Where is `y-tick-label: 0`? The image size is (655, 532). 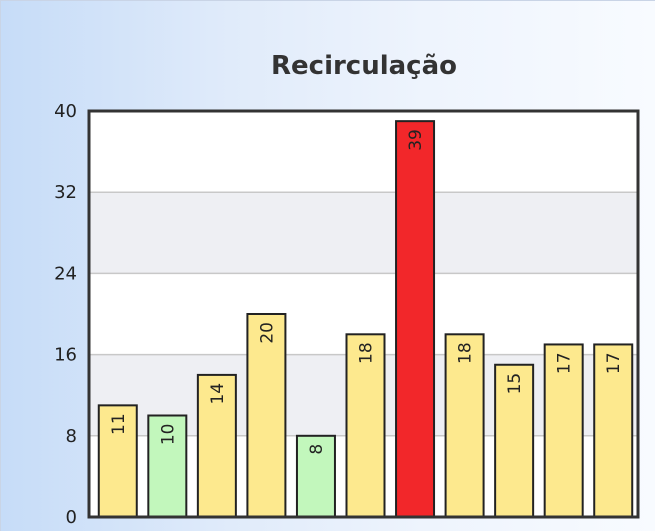 y-tick-label: 0 is located at coordinates (71, 517).